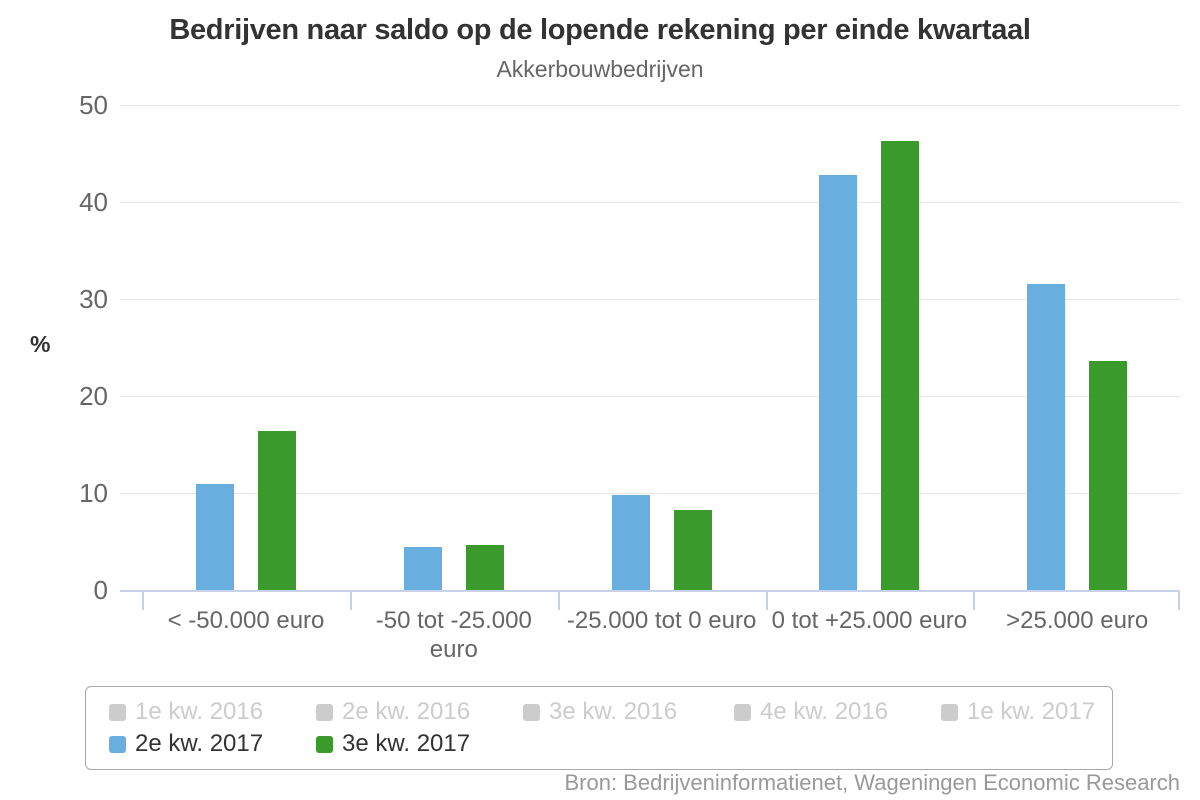 The height and width of the screenshot is (800, 1200). What do you see at coordinates (199, 711) in the screenshot?
I see `legend-item-label: 1e kw. 2016` at bounding box center [199, 711].